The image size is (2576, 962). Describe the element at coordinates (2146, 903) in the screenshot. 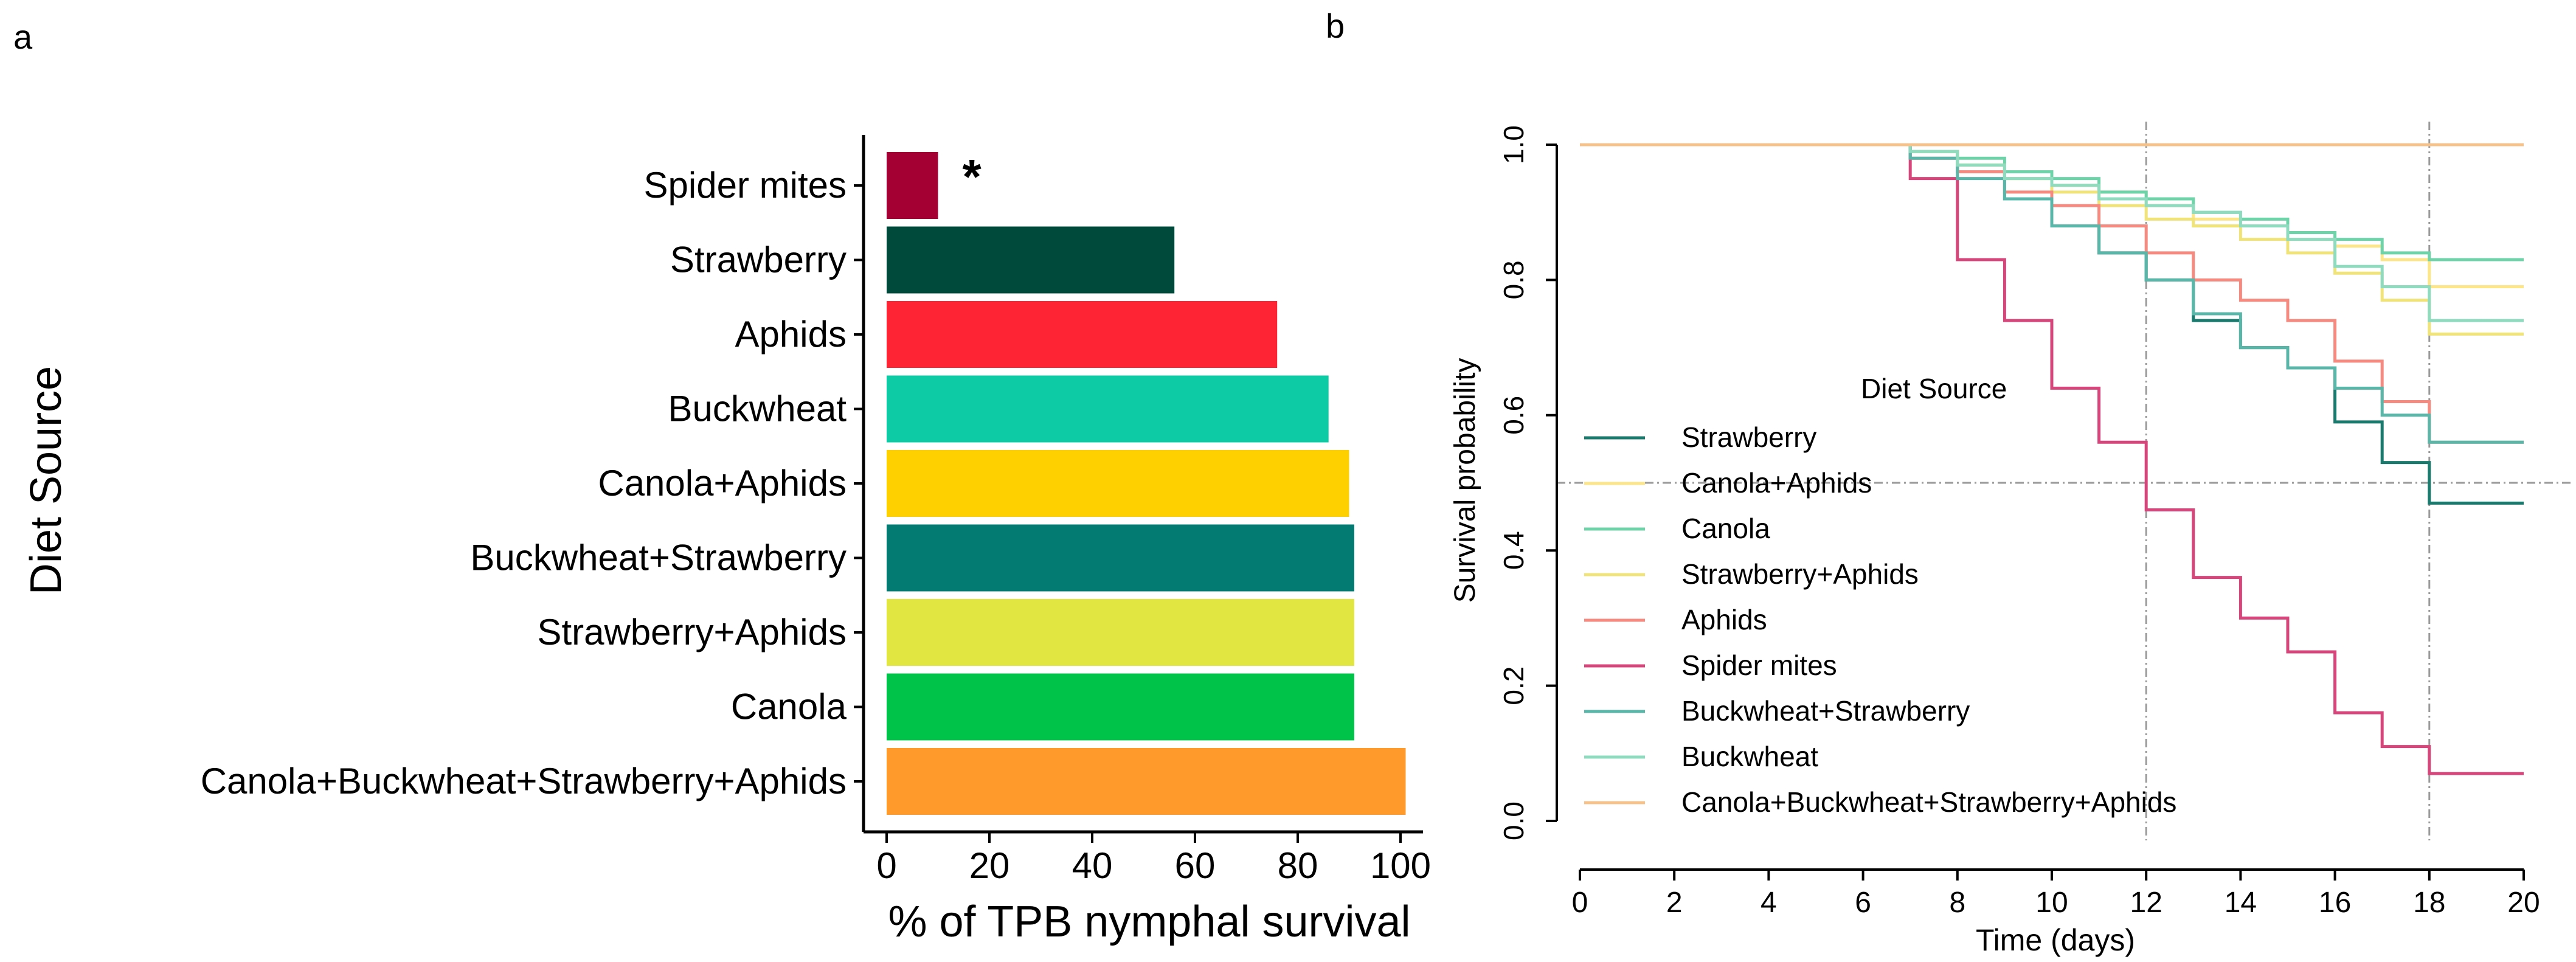

I see `x-tick-label: 12` at that location.